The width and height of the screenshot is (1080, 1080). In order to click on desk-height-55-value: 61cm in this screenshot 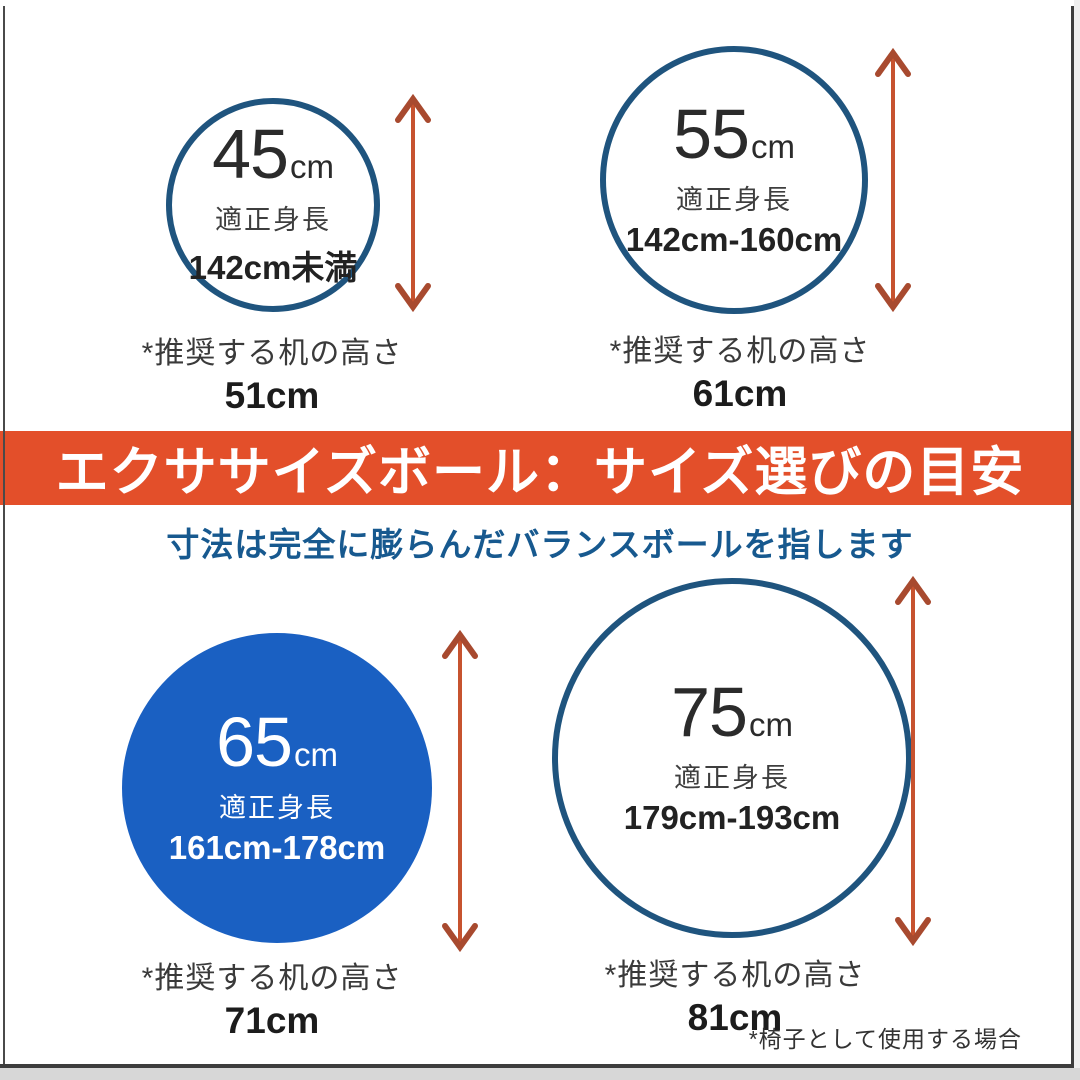, I will do `click(740, 393)`.